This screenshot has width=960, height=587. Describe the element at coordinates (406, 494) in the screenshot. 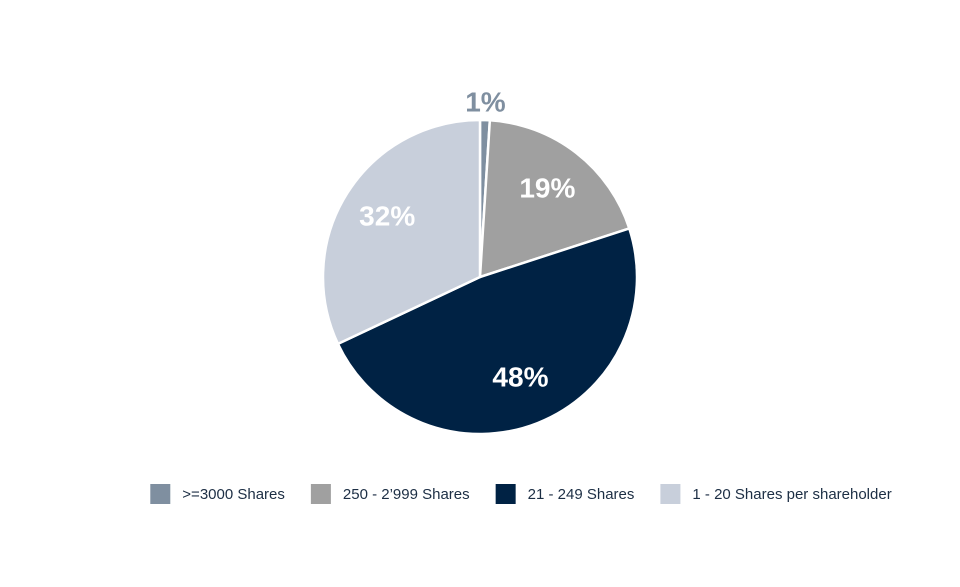

I see `legend-label: 250 - 2’999 Shares` at that location.